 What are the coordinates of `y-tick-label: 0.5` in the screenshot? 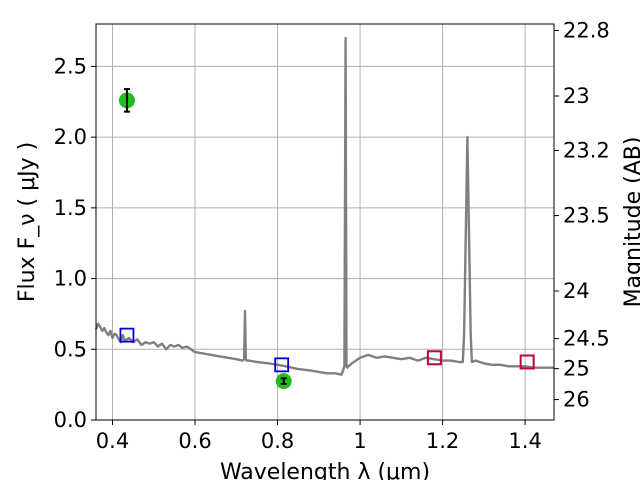 It's located at (70, 349).